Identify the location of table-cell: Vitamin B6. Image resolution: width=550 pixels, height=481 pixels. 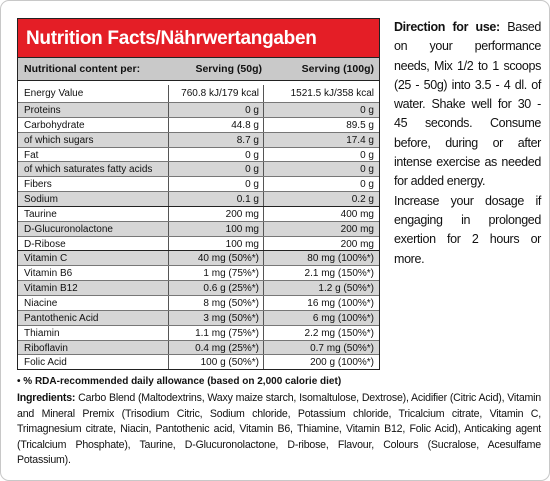
(93, 273).